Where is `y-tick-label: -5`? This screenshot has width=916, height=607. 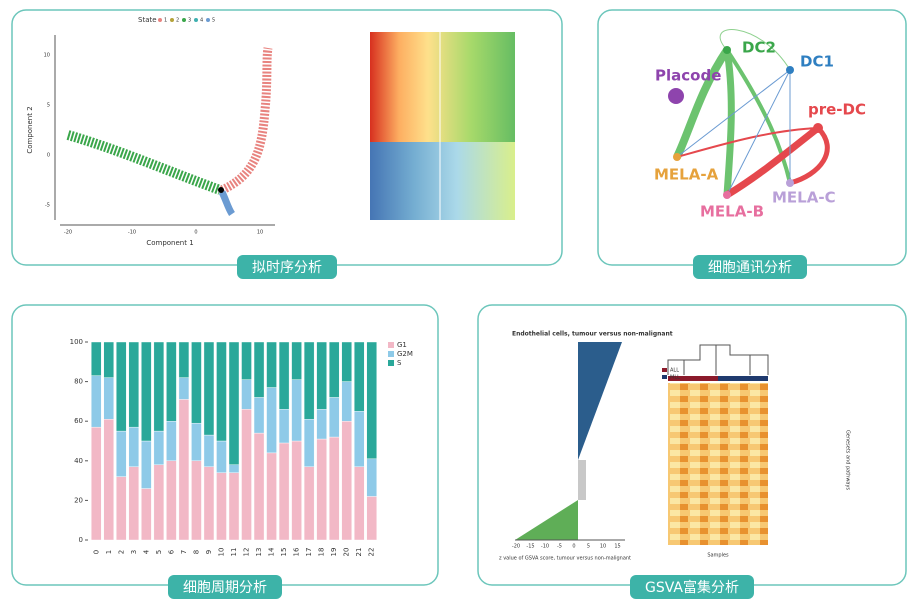
y-tick-label: -5 is located at coordinates (47, 206).